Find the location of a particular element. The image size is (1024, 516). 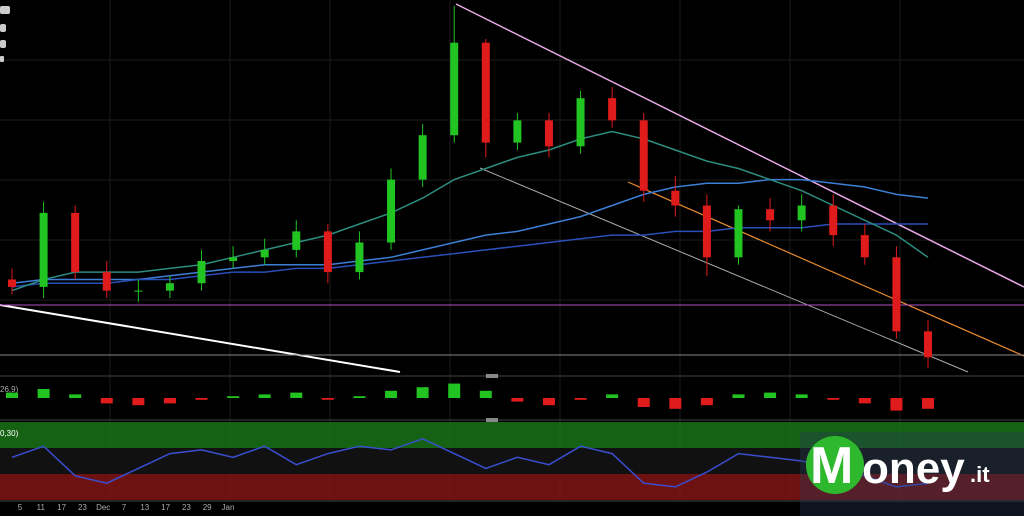

logo-initial: M is located at coordinates (832, 466).